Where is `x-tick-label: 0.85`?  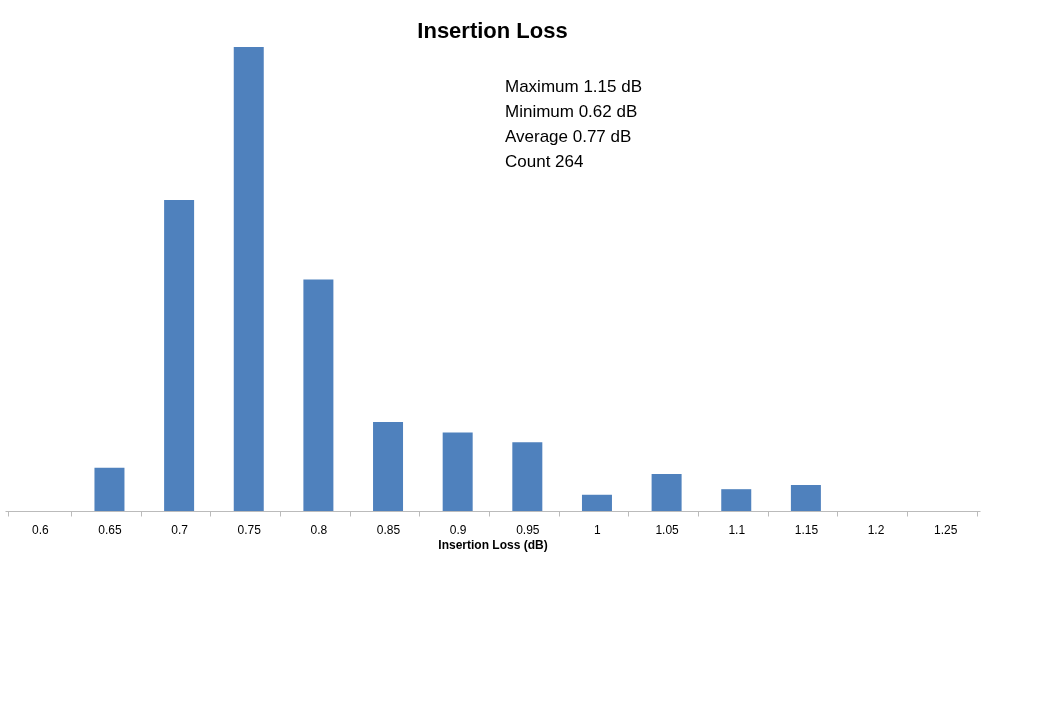
x-tick-label: 0.85 is located at coordinates (388, 529).